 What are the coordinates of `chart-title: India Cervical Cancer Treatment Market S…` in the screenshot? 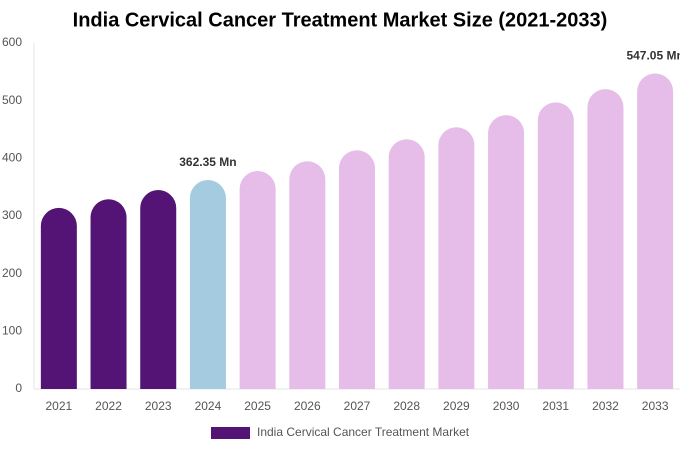 It's located at (340, 20).